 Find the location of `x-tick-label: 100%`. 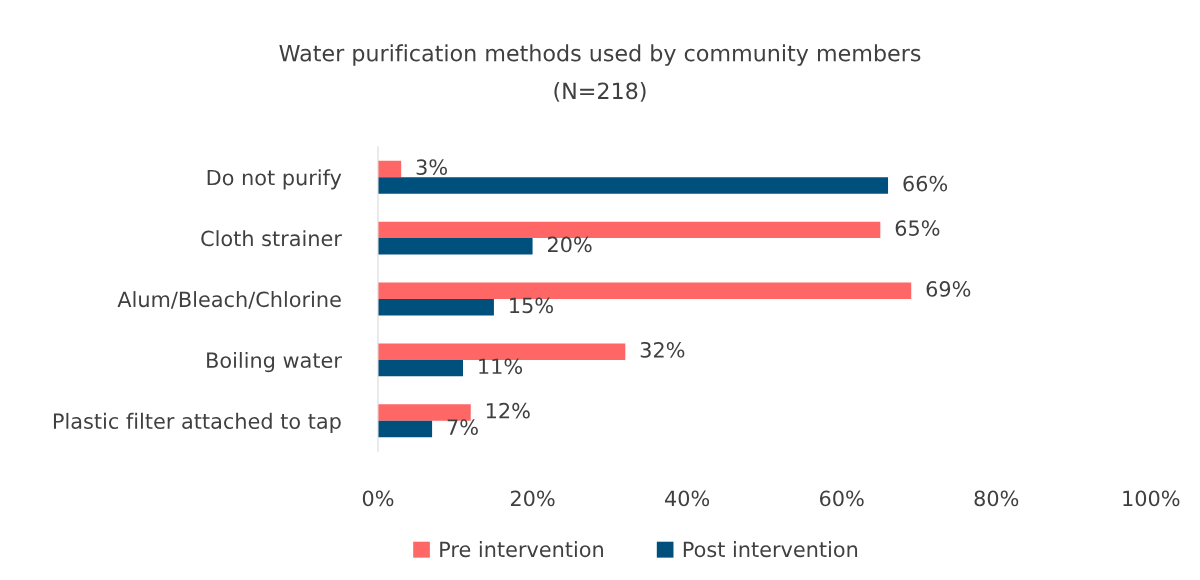

x-tick-label: 100% is located at coordinates (1151, 498).